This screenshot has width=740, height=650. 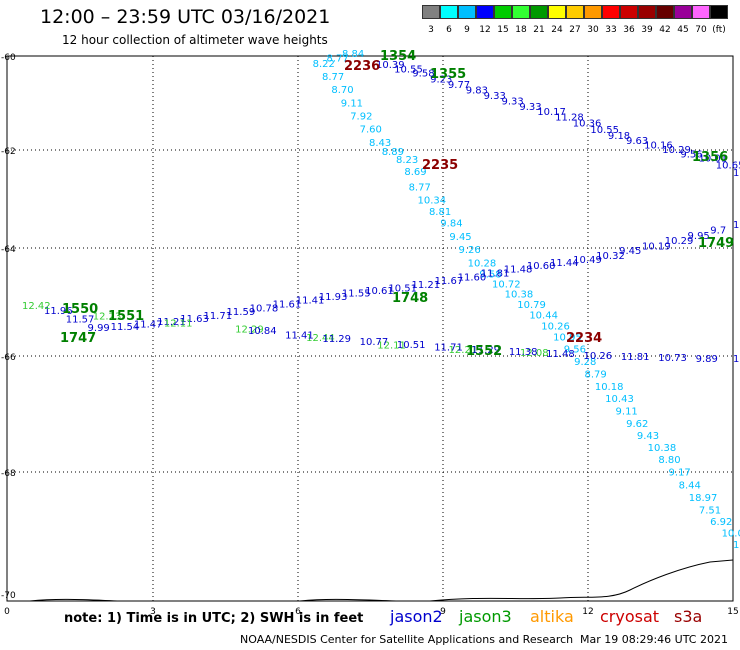 I want to click on swh-value: 10.34, so click(x=432, y=201).